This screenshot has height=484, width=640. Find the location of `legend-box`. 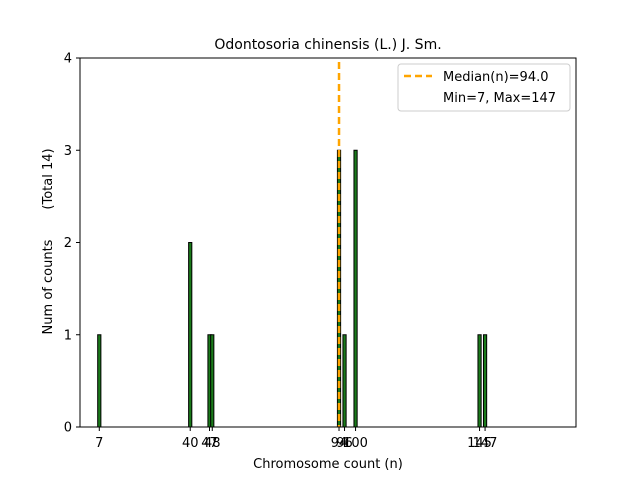

legend-box is located at coordinates (484, 87).